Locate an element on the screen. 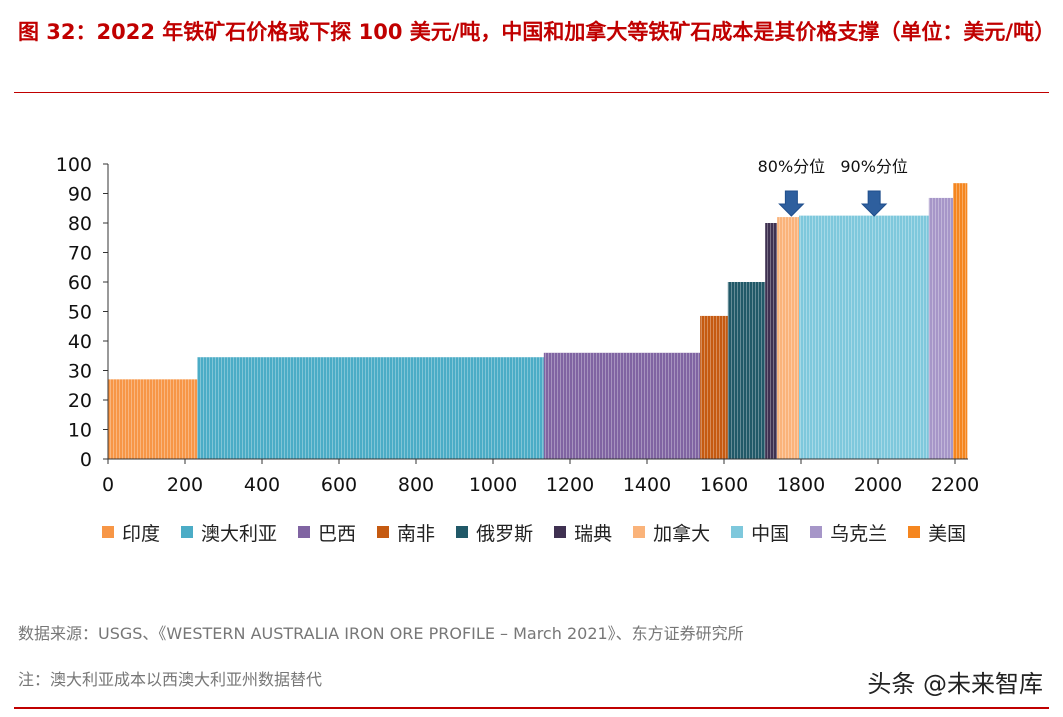 Image resolution: width=1063 pixels, height=717 pixels. percentile-label-1: 80%分位 is located at coordinates (792, 166).